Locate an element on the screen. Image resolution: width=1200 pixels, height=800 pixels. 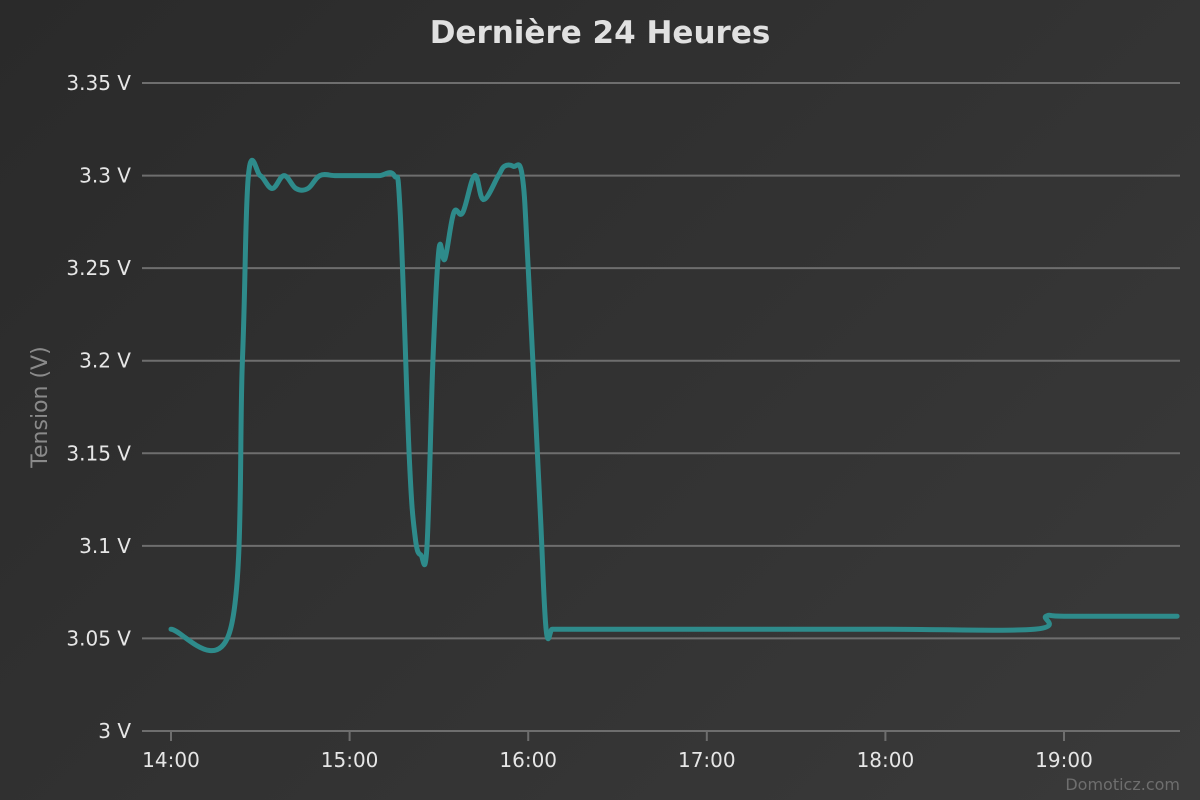
y-tick-label: 3.15 V is located at coordinates (98, 453).